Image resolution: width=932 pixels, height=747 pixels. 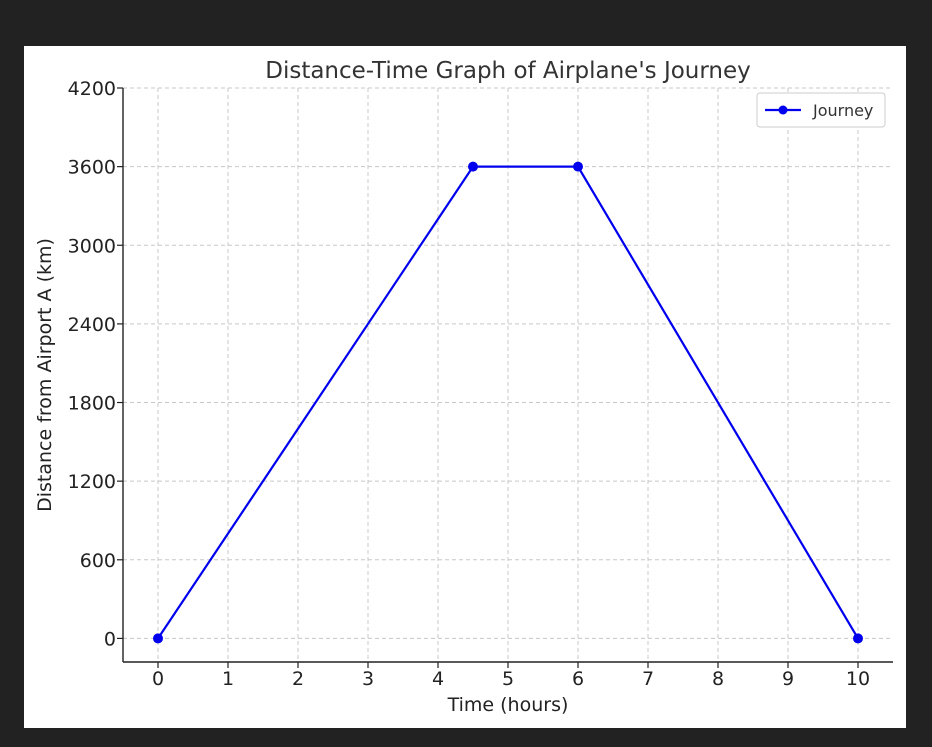 What do you see at coordinates (858, 679) in the screenshot?
I see `x-tick-label-10: 10` at bounding box center [858, 679].